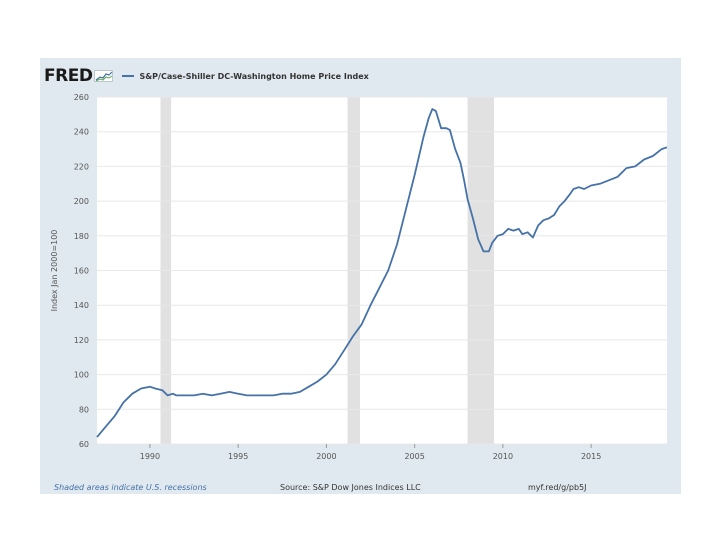 The image size is (720, 540). What do you see at coordinates (238, 456) in the screenshot?
I see `x-tick-label: 1995` at bounding box center [238, 456].